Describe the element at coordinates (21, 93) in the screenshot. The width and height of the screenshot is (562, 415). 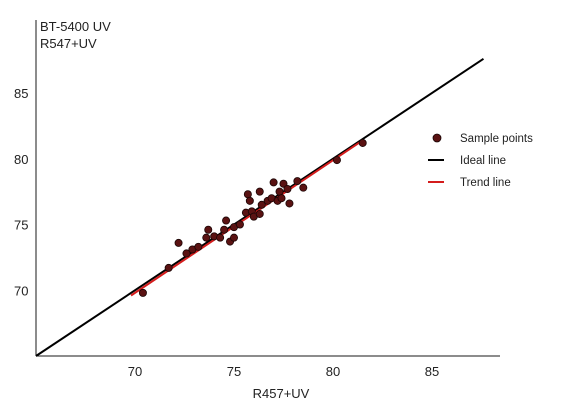
I see `y-tick-label: 85` at that location.